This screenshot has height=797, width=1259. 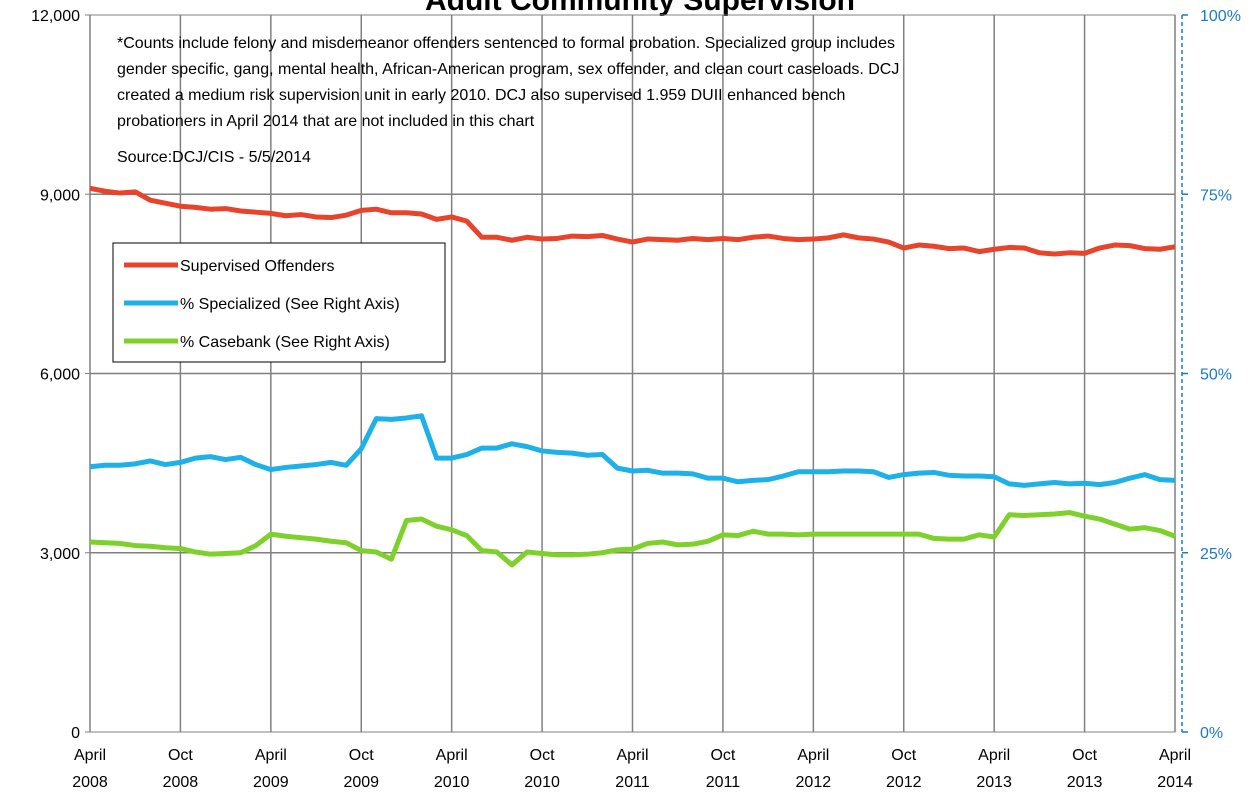 I want to click on legend-label: % Casebank (See Right Axis), so click(x=285, y=342).